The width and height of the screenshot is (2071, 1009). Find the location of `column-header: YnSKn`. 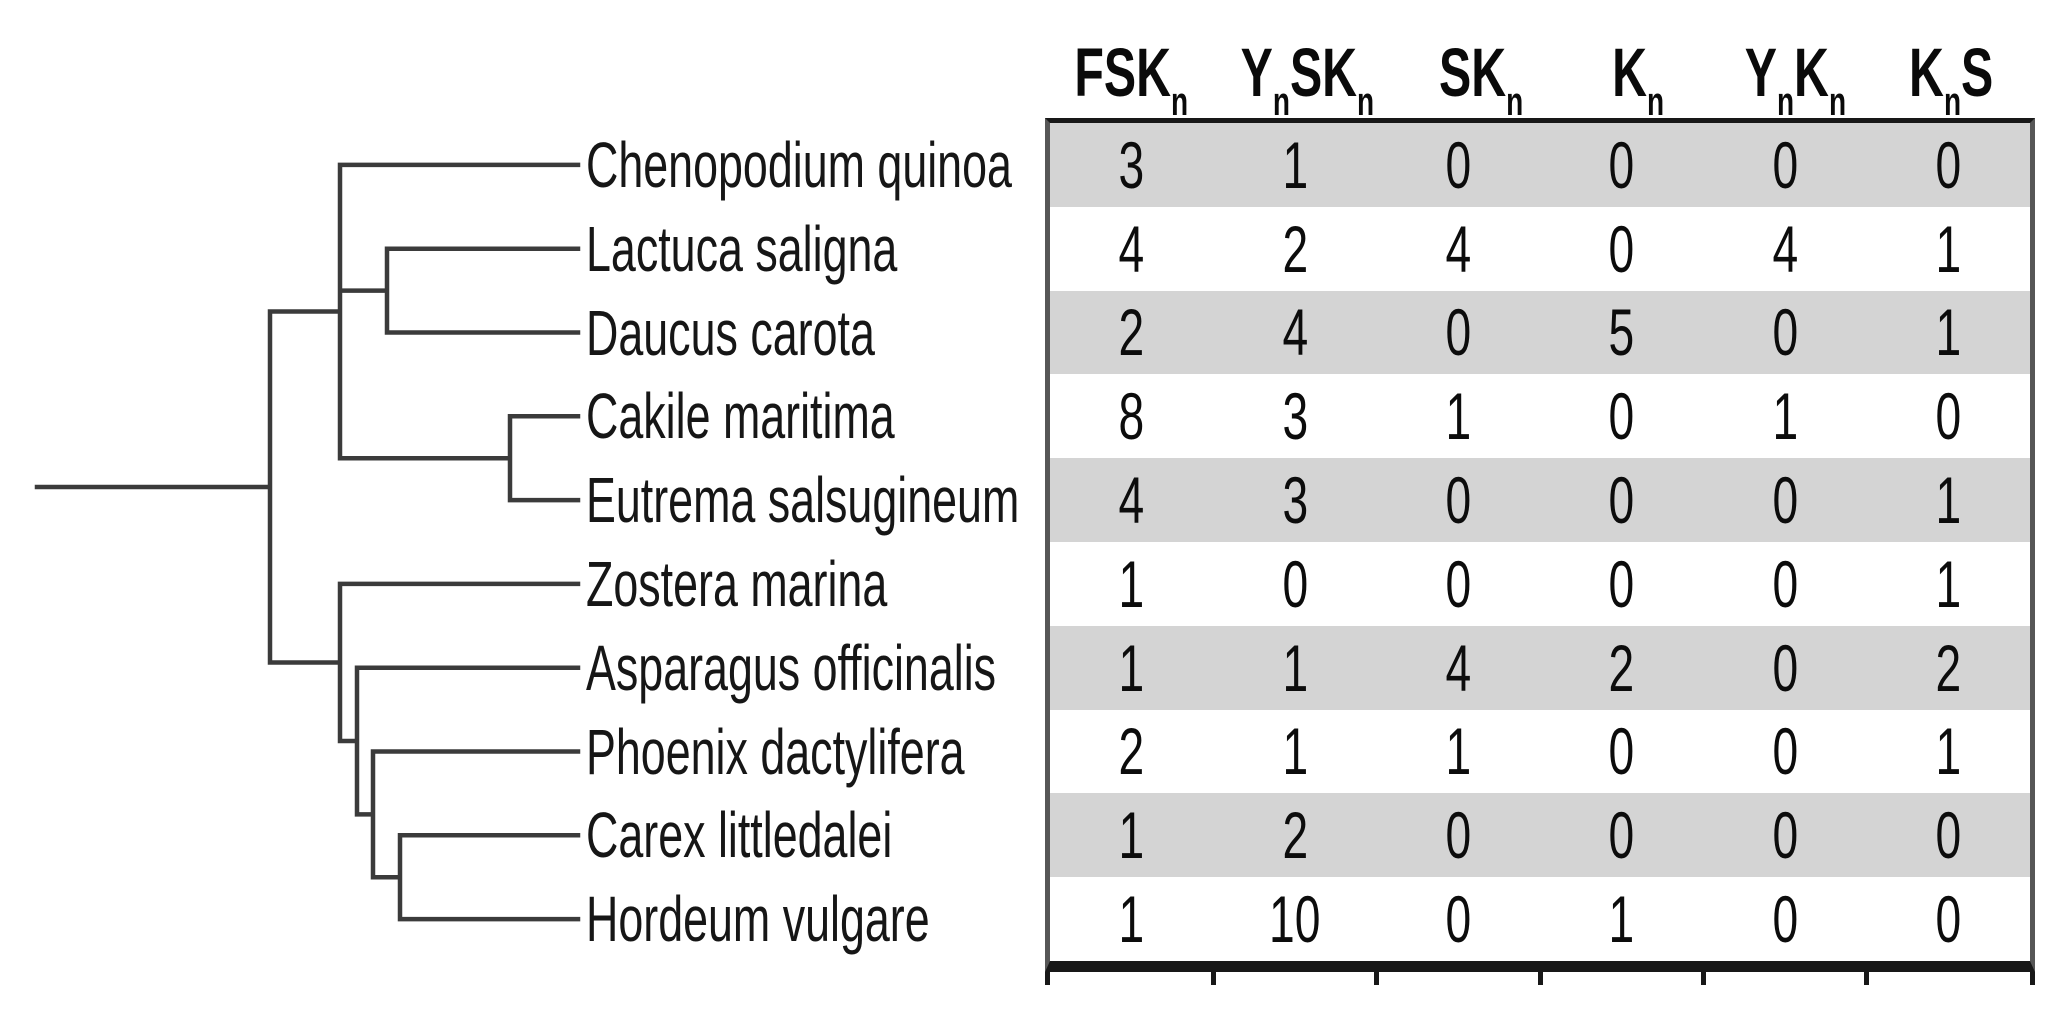

column-header: YnSKn is located at coordinates (1307, 79).